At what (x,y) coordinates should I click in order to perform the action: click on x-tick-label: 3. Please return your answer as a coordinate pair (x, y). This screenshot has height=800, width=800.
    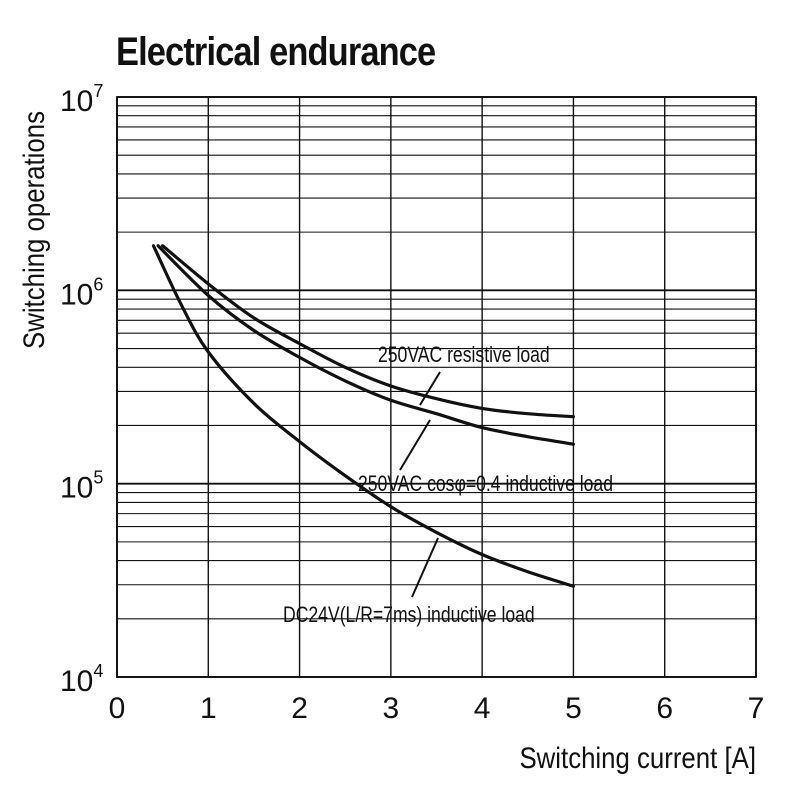
    Looking at the image, I should click on (391, 708).